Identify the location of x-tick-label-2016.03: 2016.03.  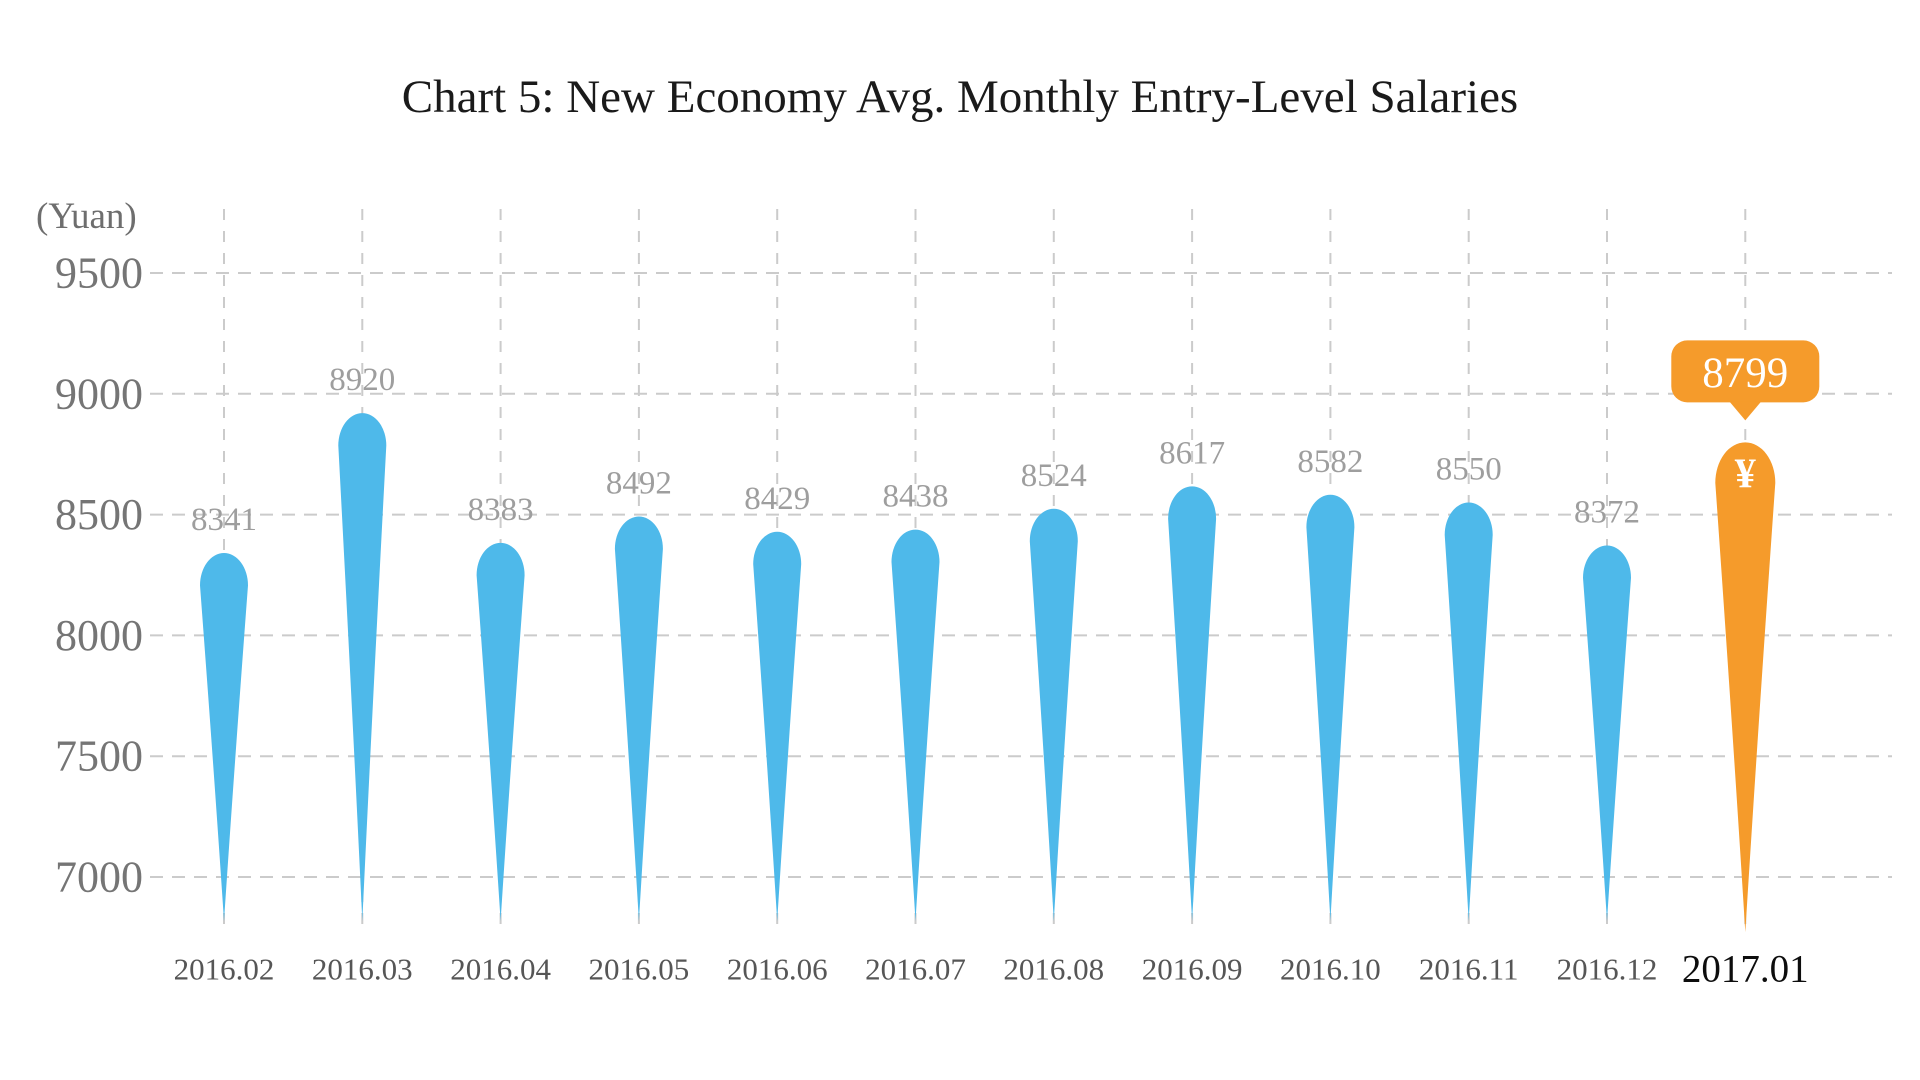
(362, 969).